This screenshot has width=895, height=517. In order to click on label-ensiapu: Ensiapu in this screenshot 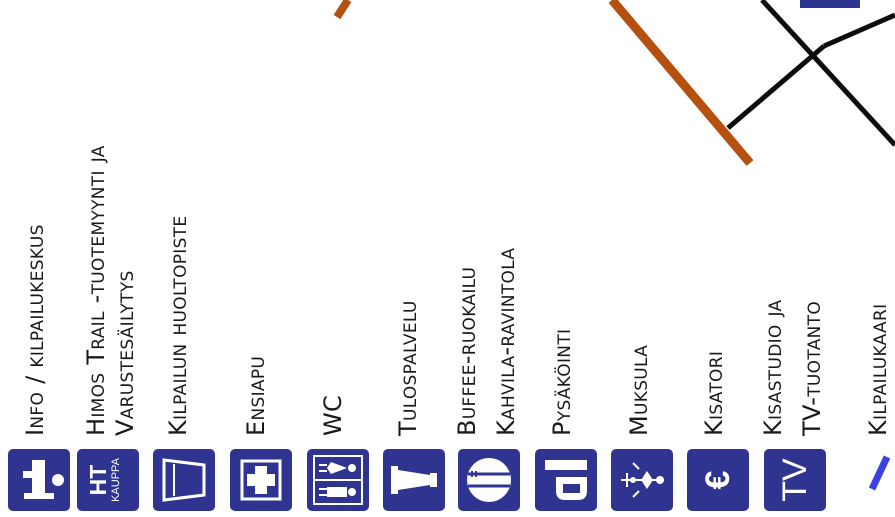, I will do `click(256, 395)`.